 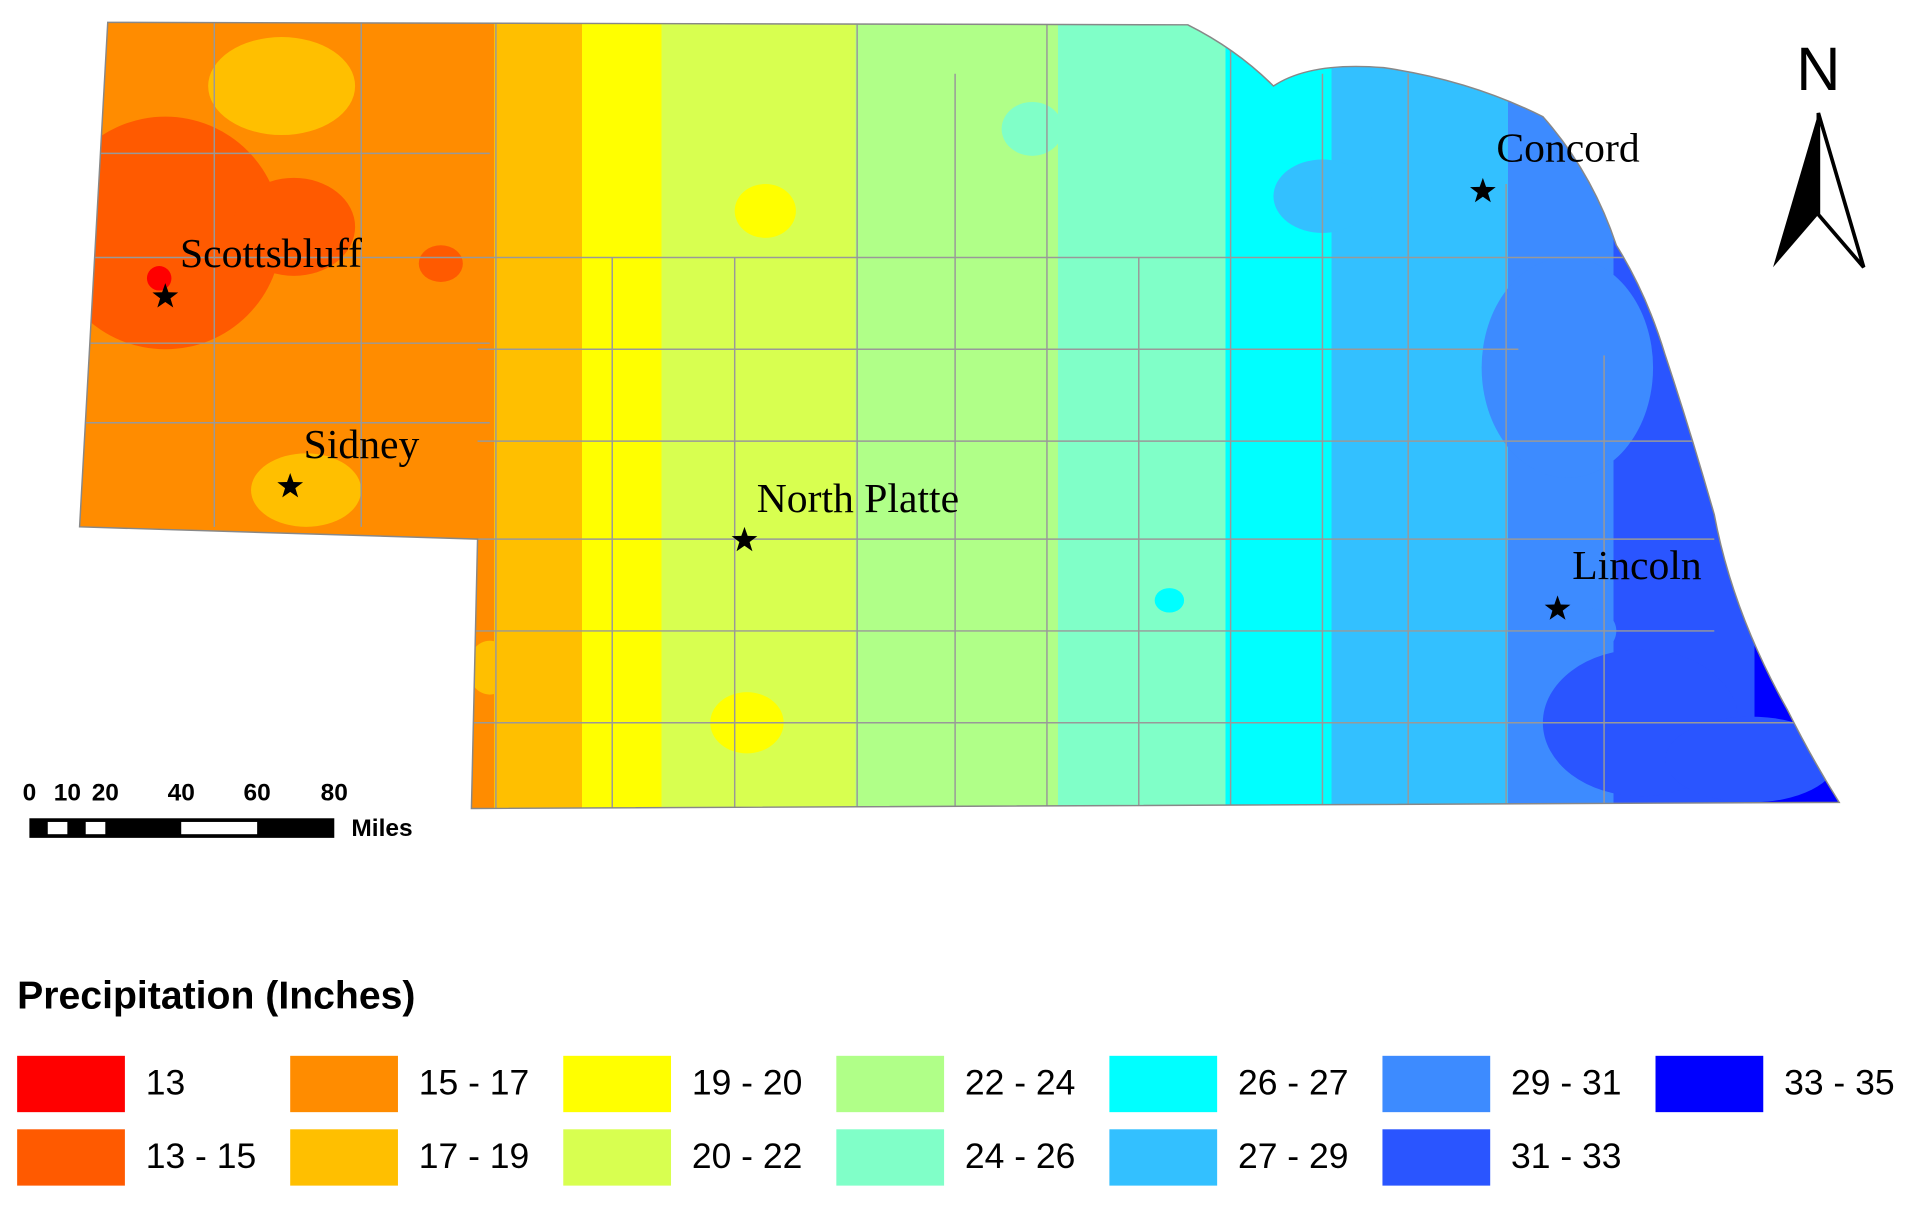 What do you see at coordinates (216, 996) in the screenshot?
I see `legend-title: Precipitation (Inches)` at bounding box center [216, 996].